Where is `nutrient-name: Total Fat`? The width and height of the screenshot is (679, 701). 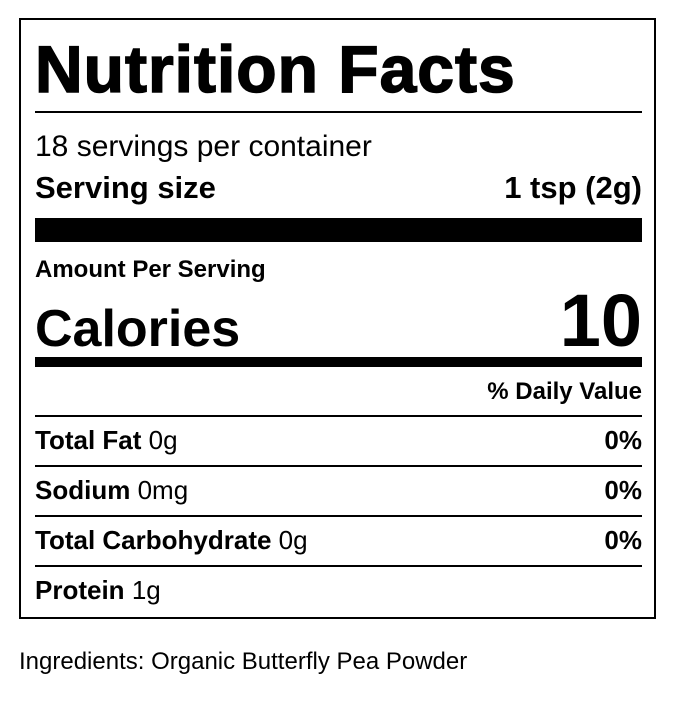
nutrient-name: Total Fat is located at coordinates (88, 440).